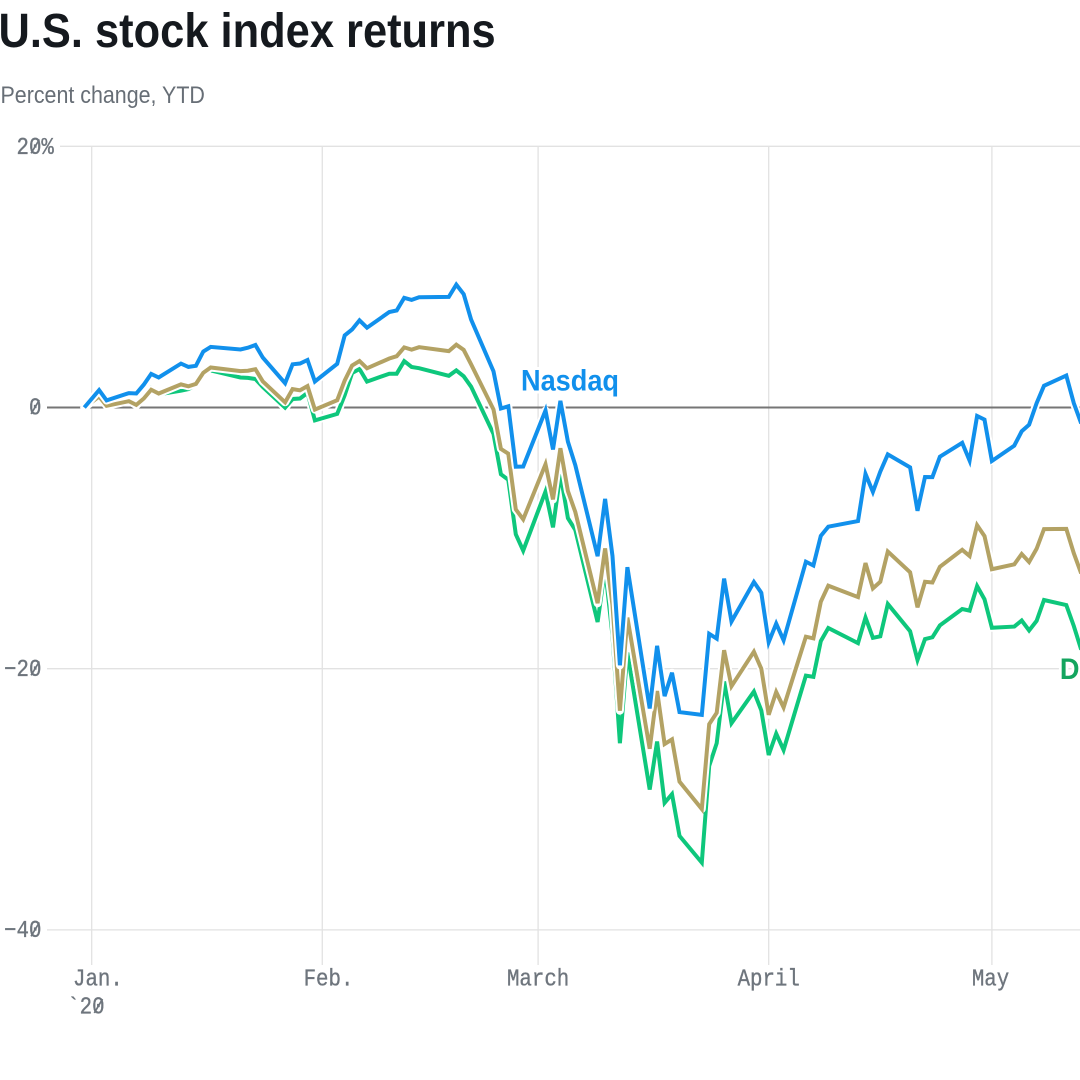 This screenshot has height=1080, width=1080. What do you see at coordinates (35, 409) in the screenshot?
I see `svg-text: 0` at bounding box center [35, 409].